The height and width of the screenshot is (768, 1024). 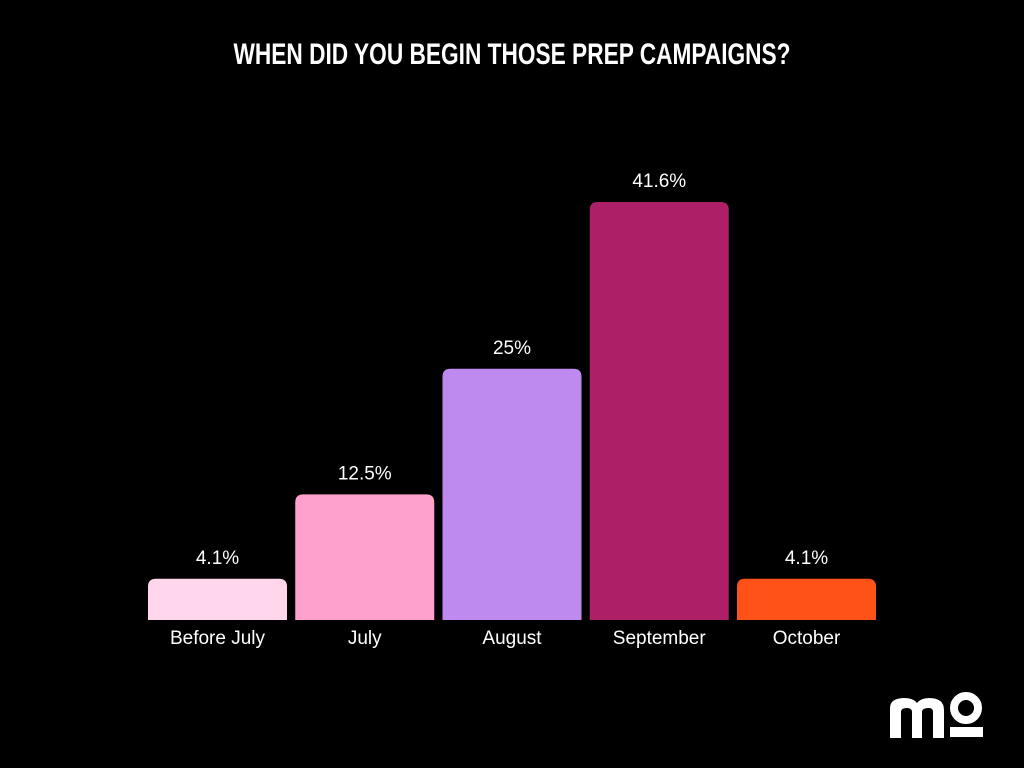 I want to click on x-tick-label: August, so click(x=512, y=638).